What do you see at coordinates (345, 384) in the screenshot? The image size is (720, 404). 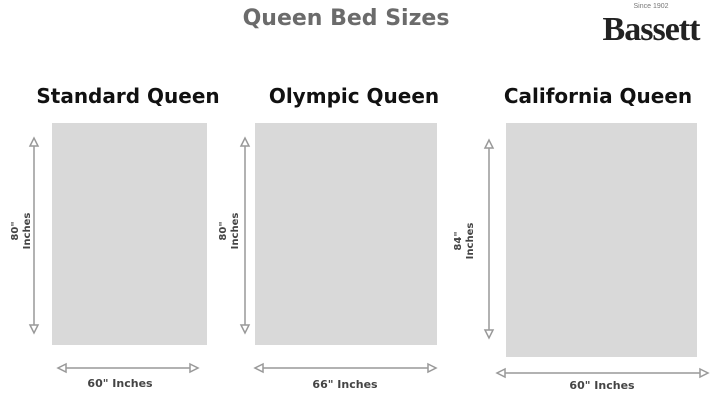 I see `olympic-width-label: 66" Inches` at bounding box center [345, 384].